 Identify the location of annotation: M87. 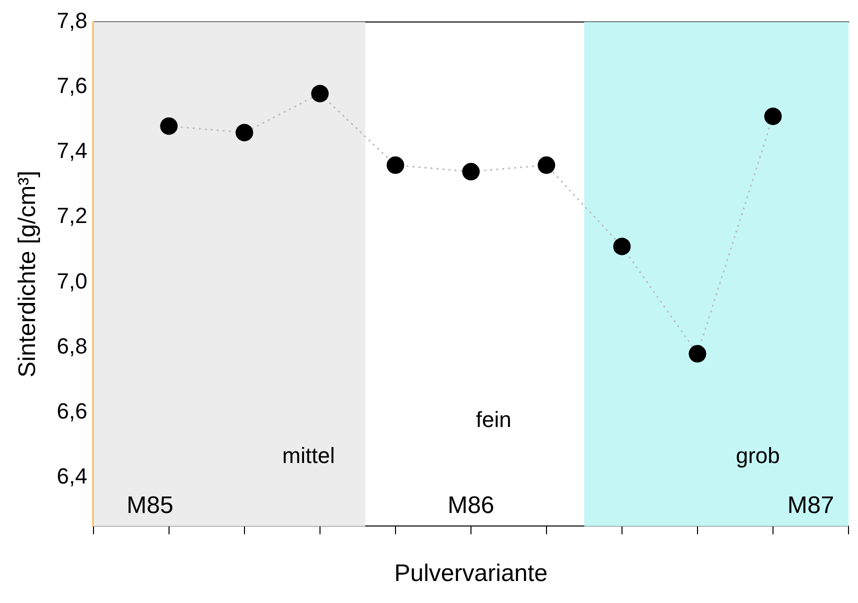
(810, 506).